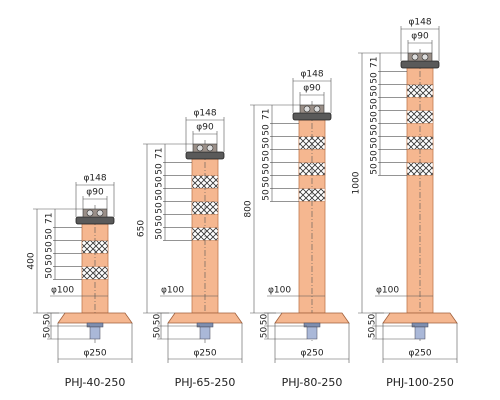 The width and height of the screenshot is (500, 400). What do you see at coordinates (420, 382) in the screenshot?
I see `model-name: PHJ-100-250` at bounding box center [420, 382].